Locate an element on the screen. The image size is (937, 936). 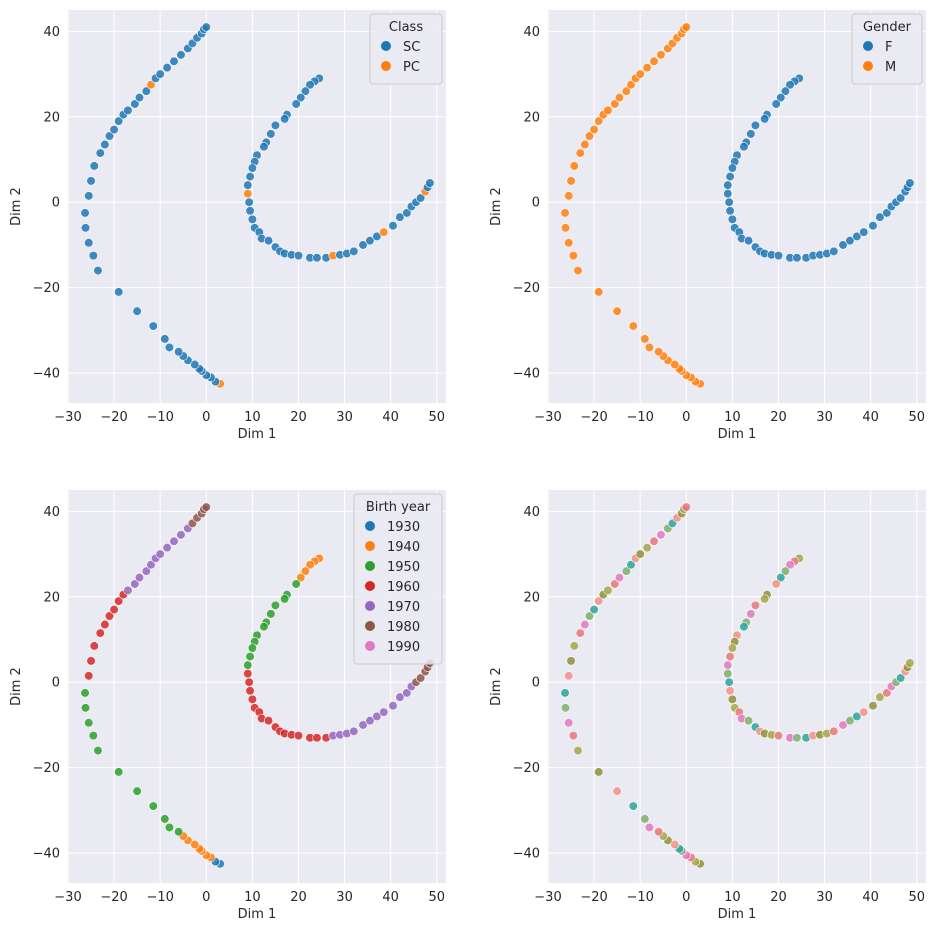
y-tick-label: 0 is located at coordinates (56, 203).